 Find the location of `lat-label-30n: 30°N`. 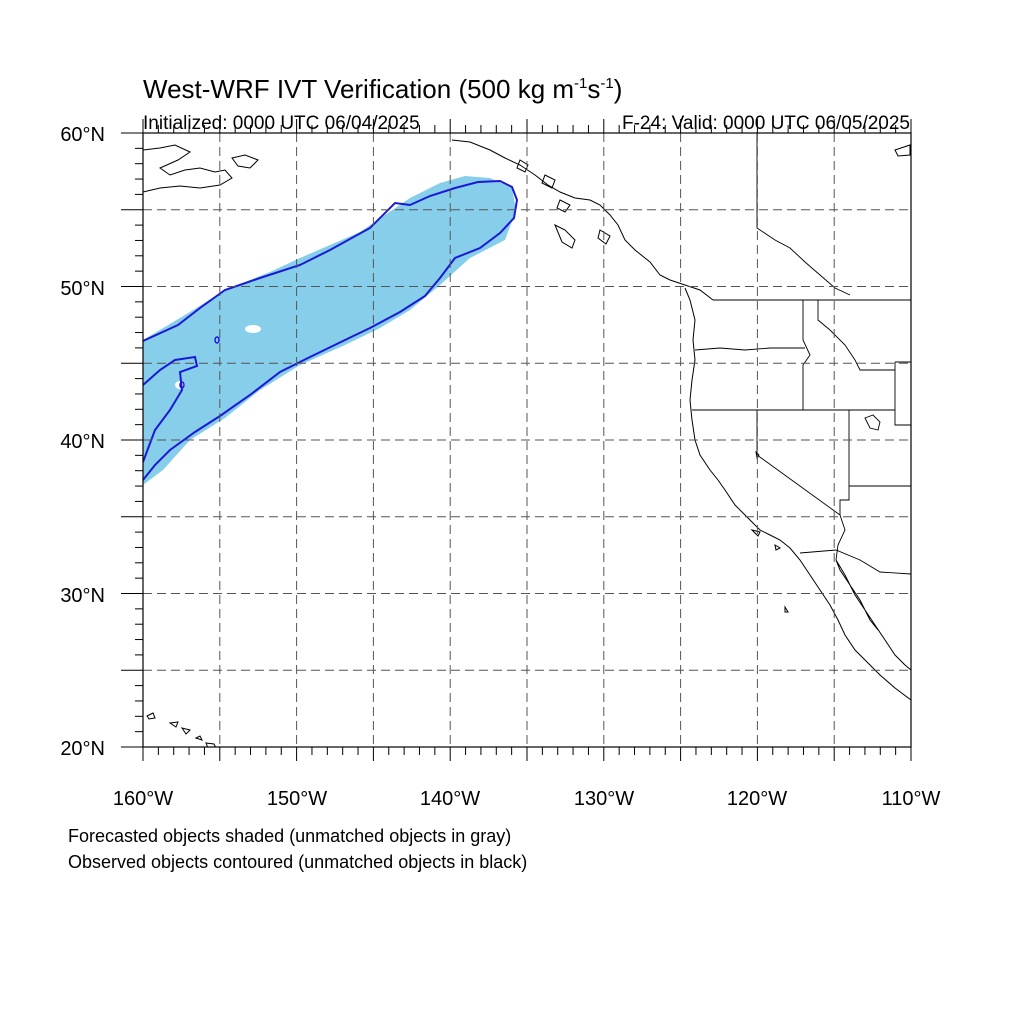

lat-label-30n: 30°N is located at coordinates (82, 596).